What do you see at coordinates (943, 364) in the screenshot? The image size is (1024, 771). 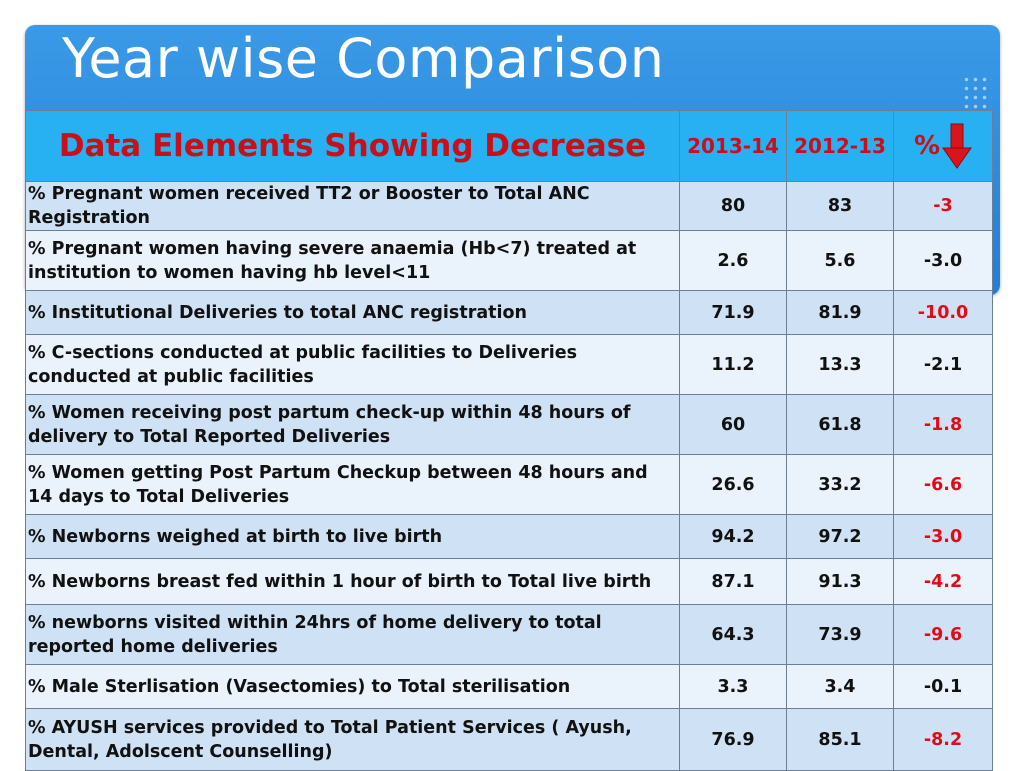 I see `percent-change: -2.1` at bounding box center [943, 364].